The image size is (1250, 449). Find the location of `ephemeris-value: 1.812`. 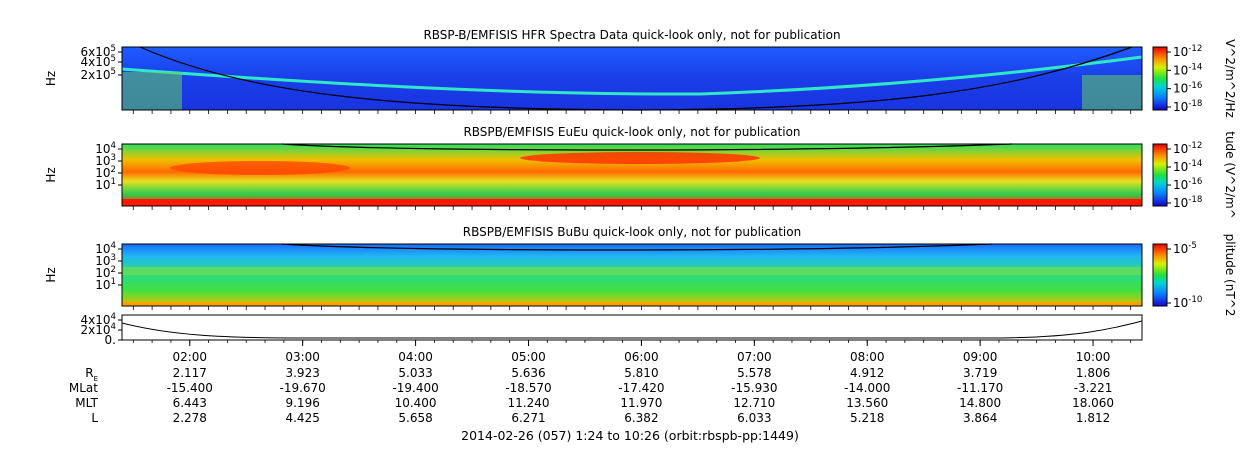

ephemeris-value: 1.812 is located at coordinates (1093, 418).